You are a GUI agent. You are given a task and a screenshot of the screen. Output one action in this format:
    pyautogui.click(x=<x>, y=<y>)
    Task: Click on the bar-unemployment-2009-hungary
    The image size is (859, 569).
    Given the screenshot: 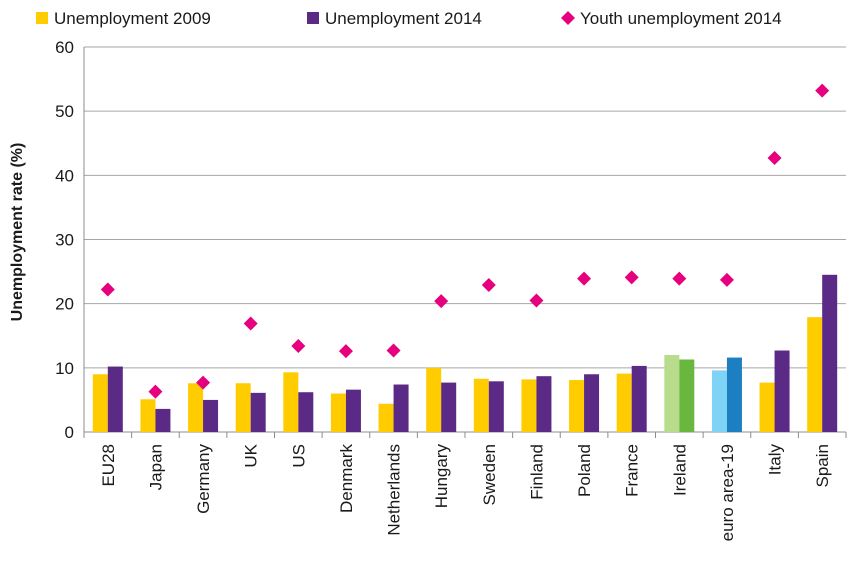 What is the action you would take?
    pyautogui.click(x=434, y=399)
    